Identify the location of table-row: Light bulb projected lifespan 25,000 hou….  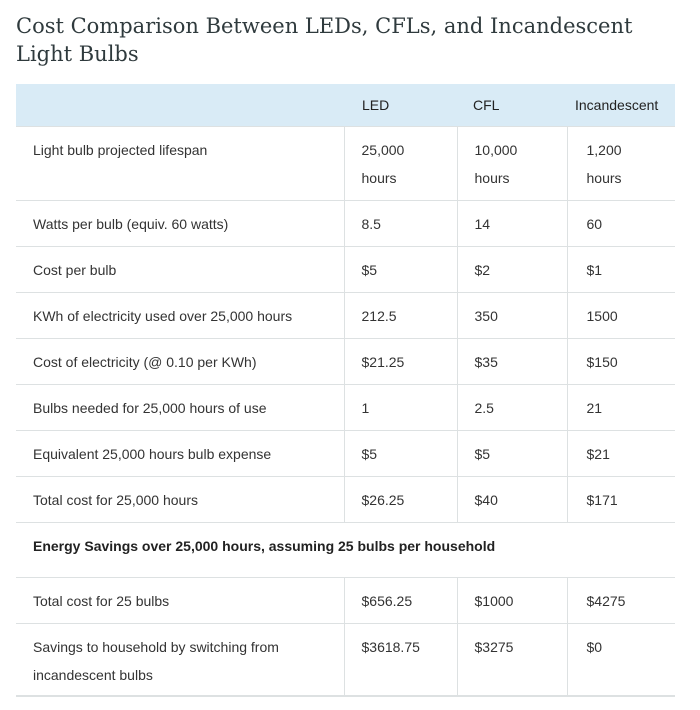
(345, 163).